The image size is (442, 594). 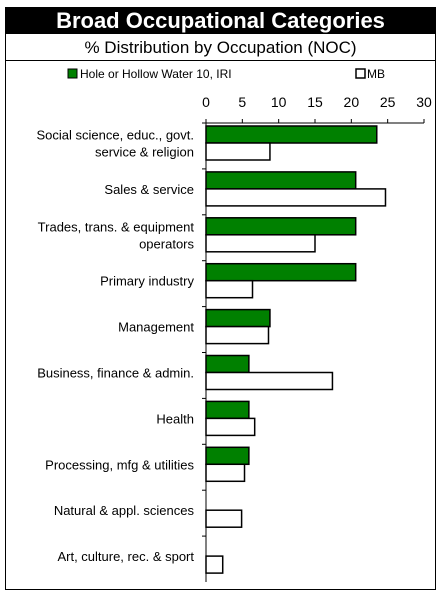 I want to click on chart-subtitle: % Distribution by Occupation (NOC), so click(x=220, y=47).